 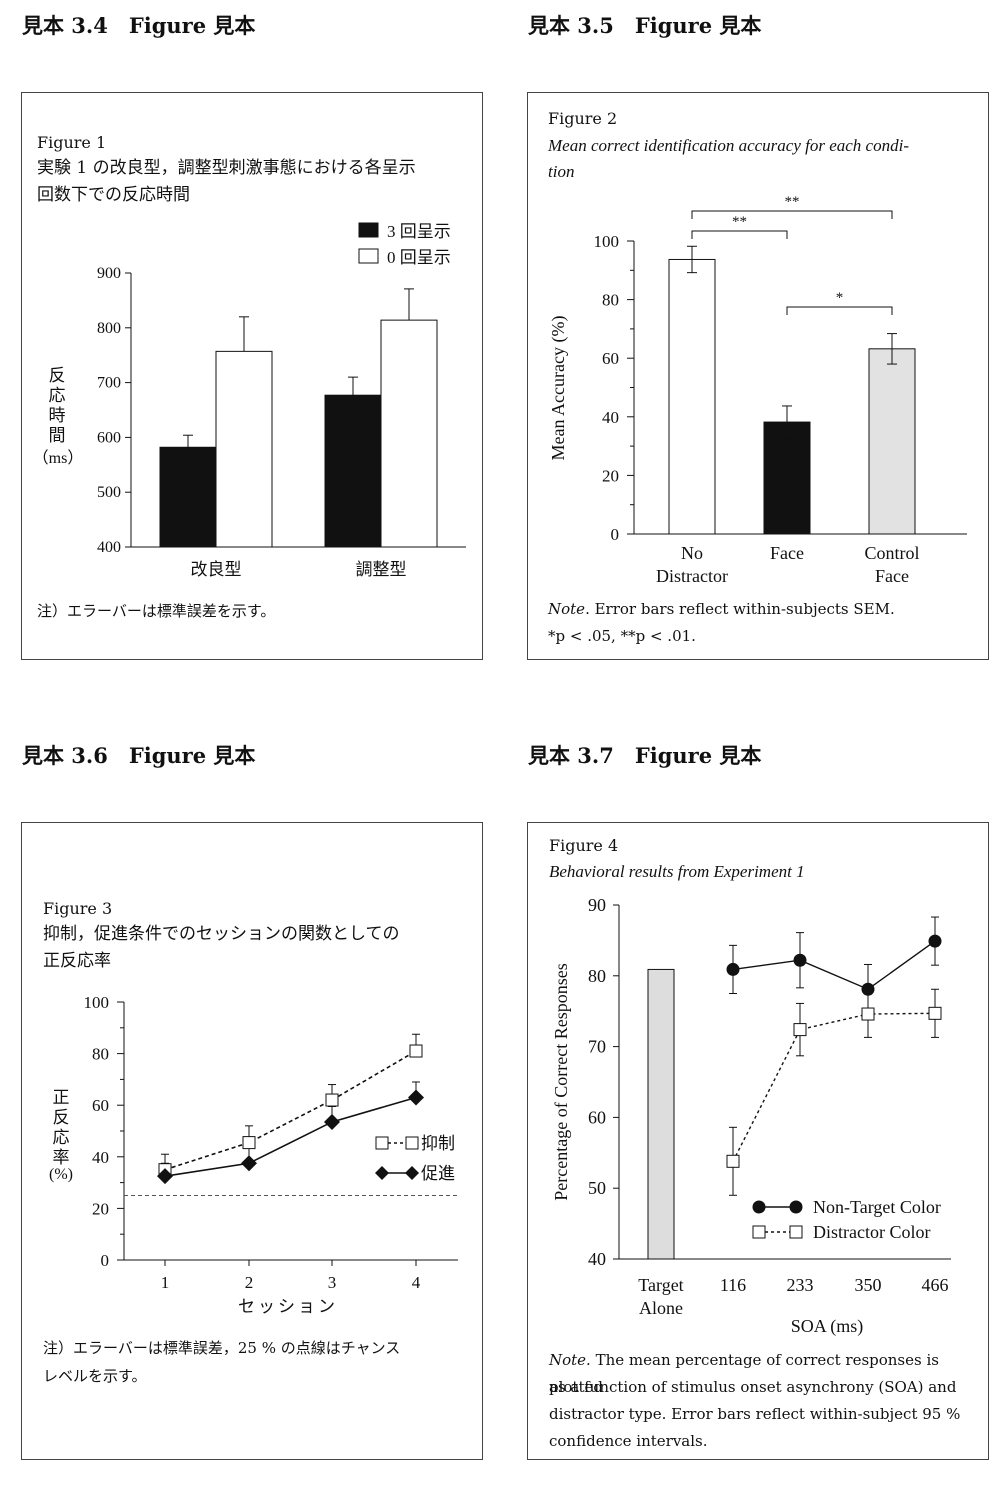 What do you see at coordinates (645, 755) in the screenshot?
I see `section-heading-3-7: 見本 3.7 Figure 見本` at bounding box center [645, 755].